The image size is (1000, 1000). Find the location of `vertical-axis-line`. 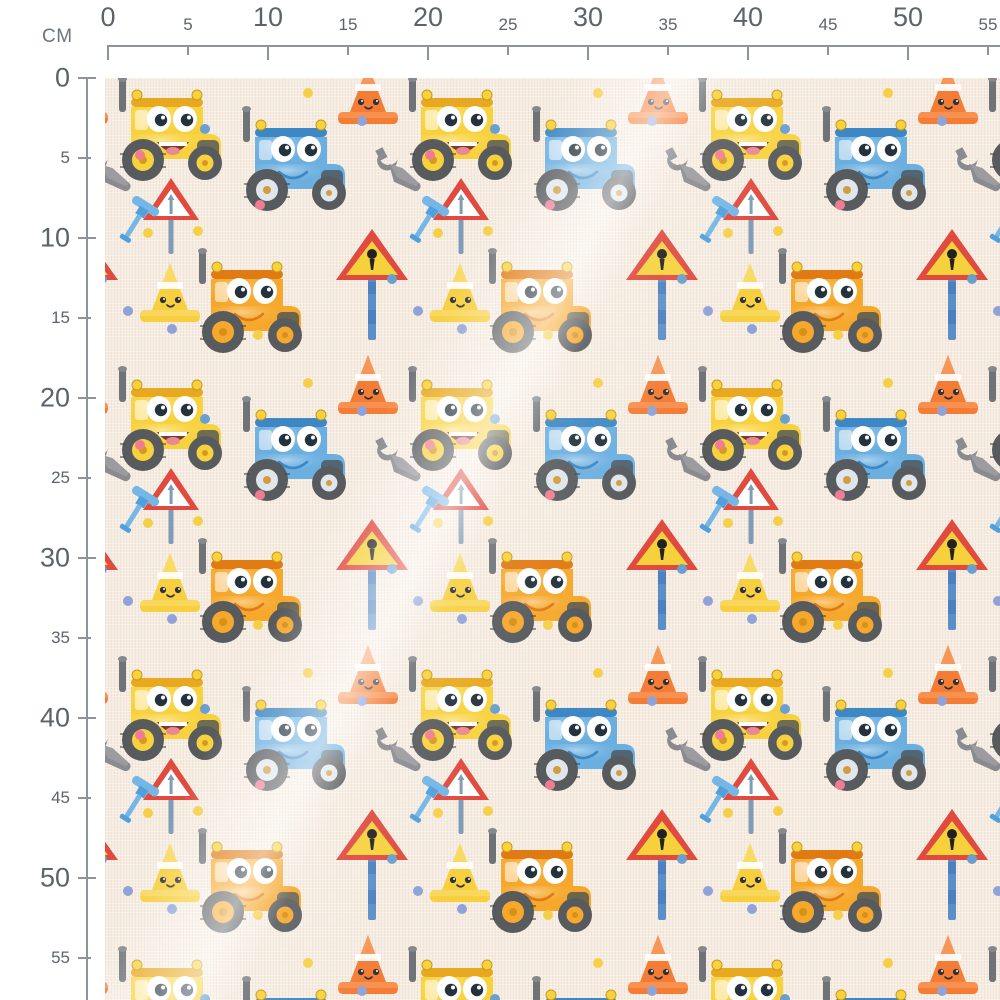

vertical-axis-line is located at coordinates (87, 539).